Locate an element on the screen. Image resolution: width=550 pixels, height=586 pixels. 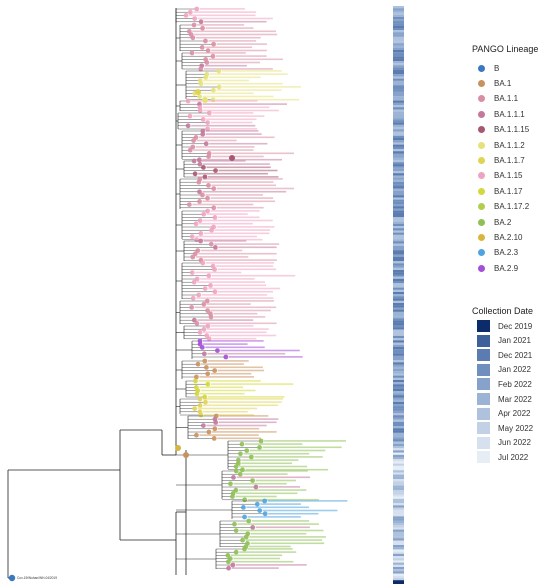
date-legend-label: Dec 2019 is located at coordinates (515, 326).